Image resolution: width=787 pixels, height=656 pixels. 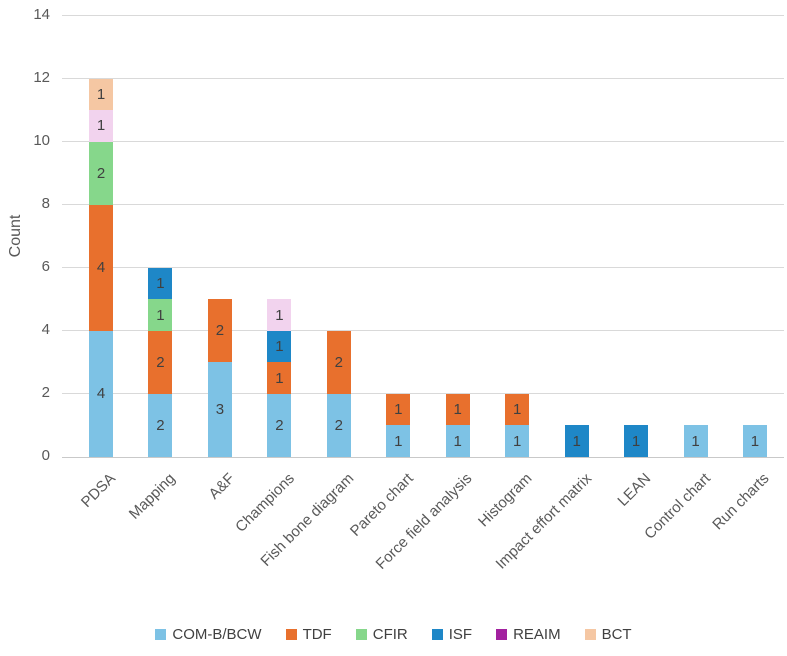 I want to click on legend-item: REAIM, so click(x=528, y=634).